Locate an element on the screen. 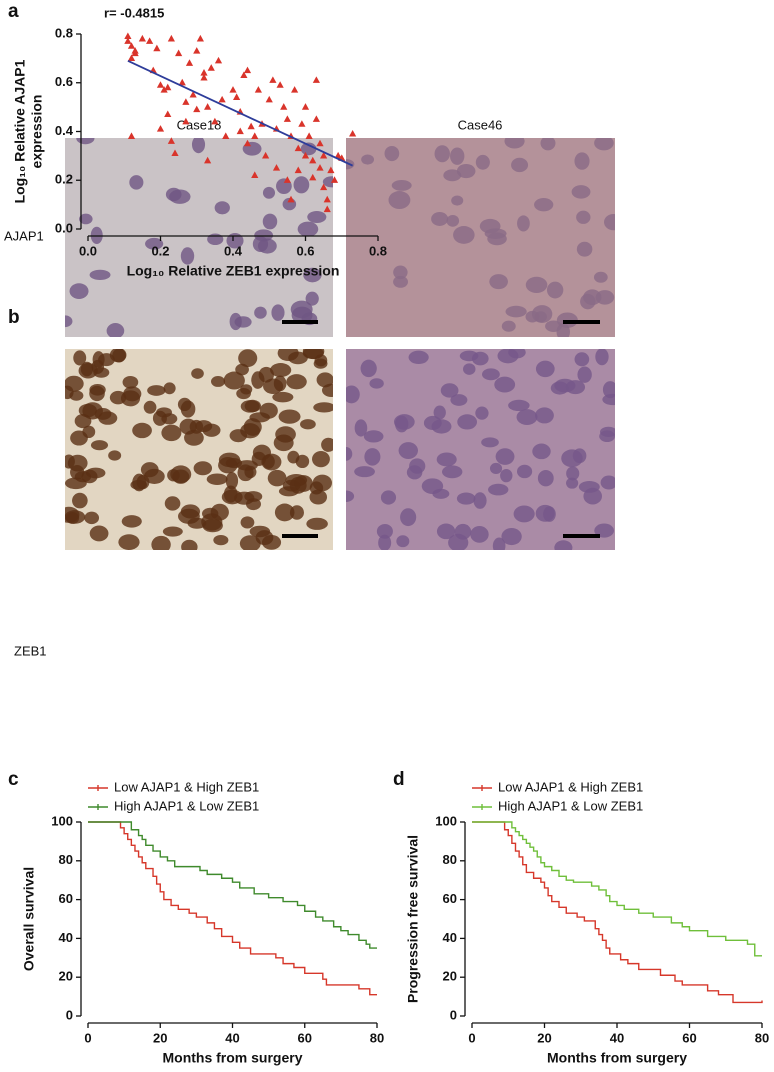 The width and height of the screenshot is (774, 1072). y-axis-label: expression is located at coordinates (37, 132).